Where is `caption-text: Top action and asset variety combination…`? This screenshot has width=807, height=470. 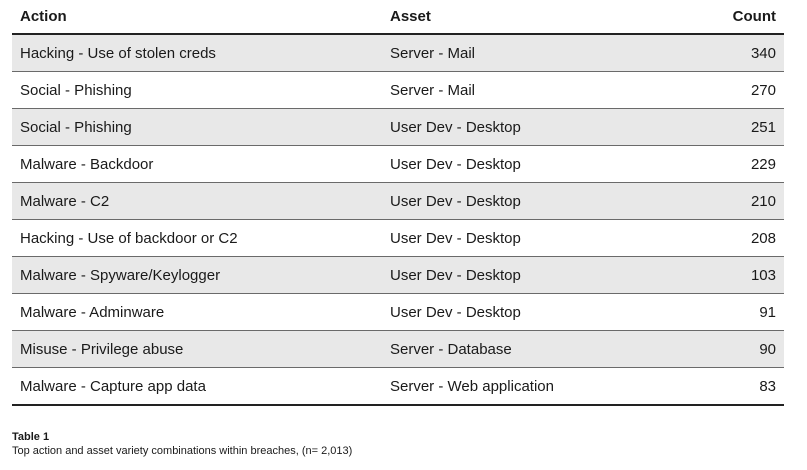
caption-text: Top action and asset variety combination… is located at coordinates (182, 451).